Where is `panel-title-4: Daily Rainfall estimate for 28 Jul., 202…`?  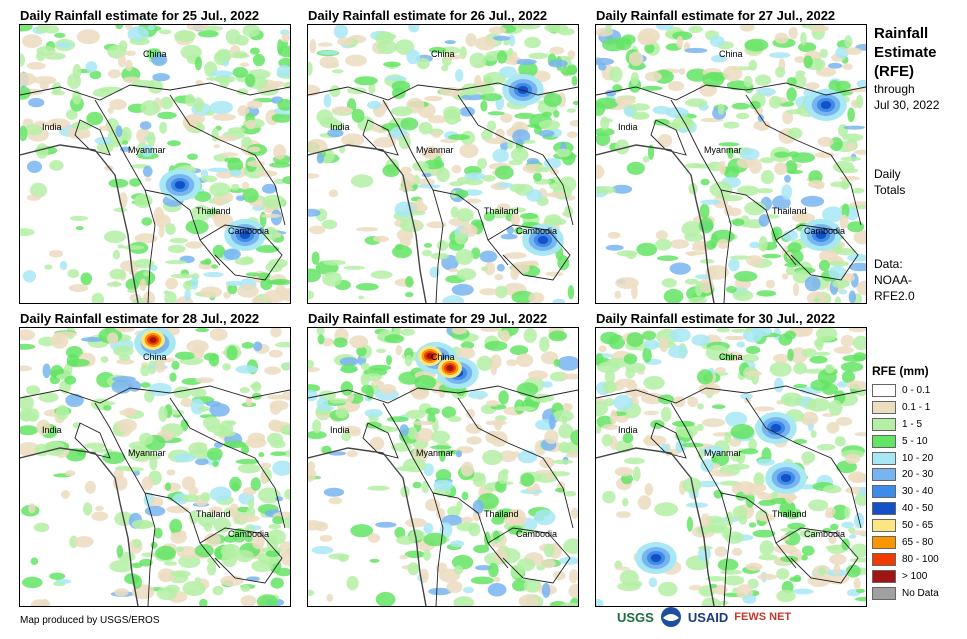 panel-title-4: Daily Rainfall estimate for 28 Jul., 202… is located at coordinates (140, 318).